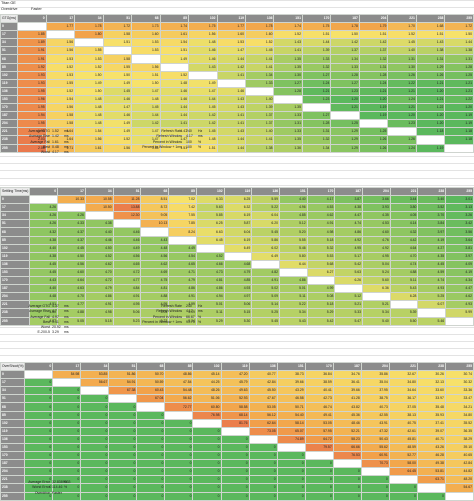 This screenshot has height=501, width=474. Describe the element at coordinates (459, 415) in the screenshot. I see `table-cell: 34.80` at that location.